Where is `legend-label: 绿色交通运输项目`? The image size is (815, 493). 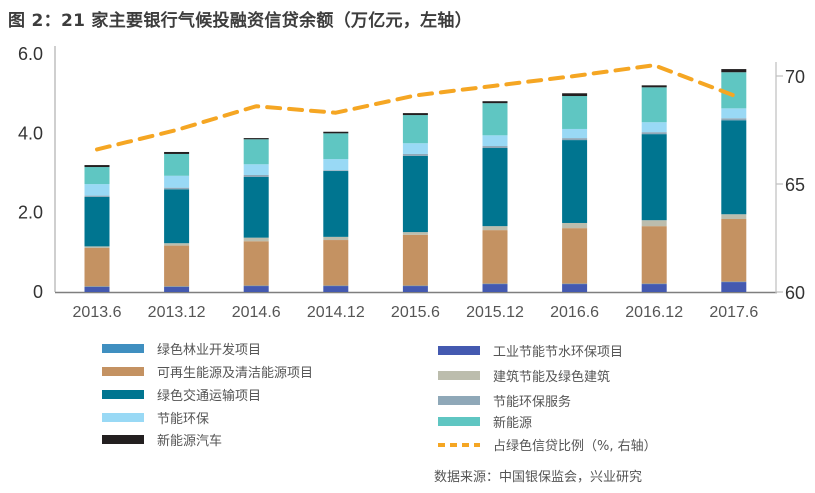 legend-label: 绿色交通运输项目 is located at coordinates (209, 396).